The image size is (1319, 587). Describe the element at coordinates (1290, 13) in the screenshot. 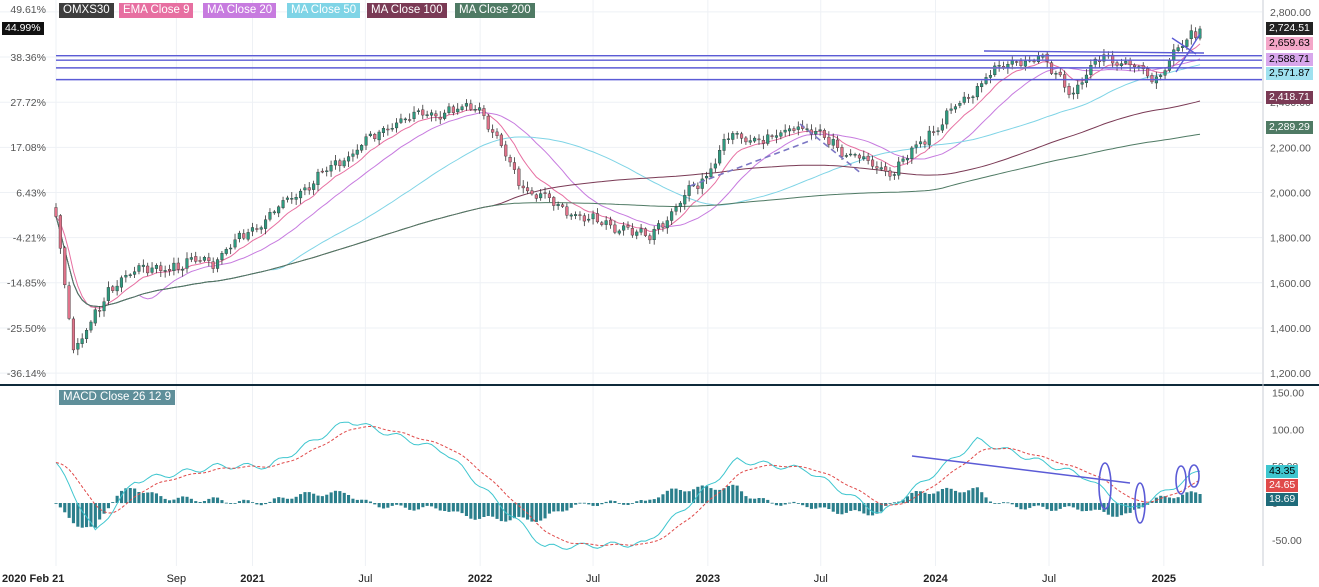

I see `right-tick-label: 2,800.00` at that location.